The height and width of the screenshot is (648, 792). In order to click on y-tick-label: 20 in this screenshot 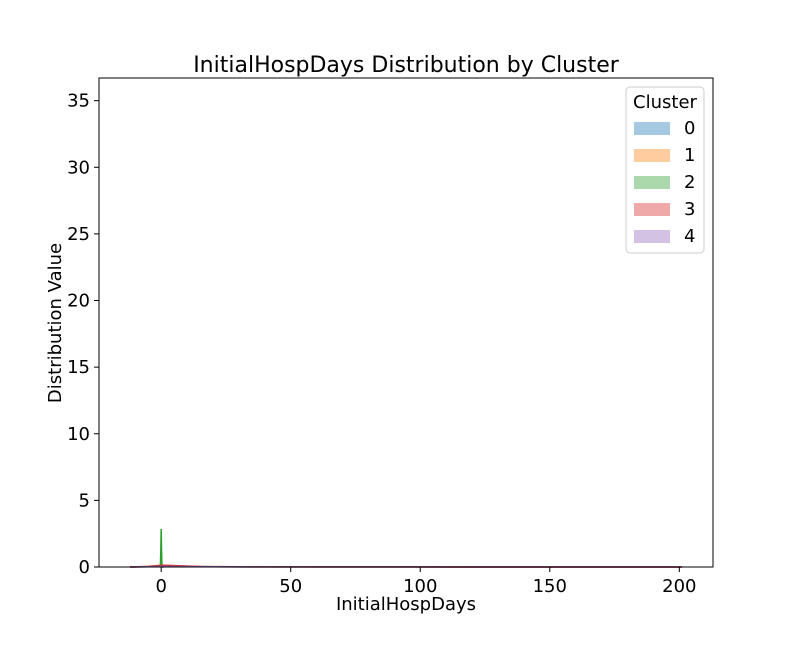, I will do `click(78, 301)`.